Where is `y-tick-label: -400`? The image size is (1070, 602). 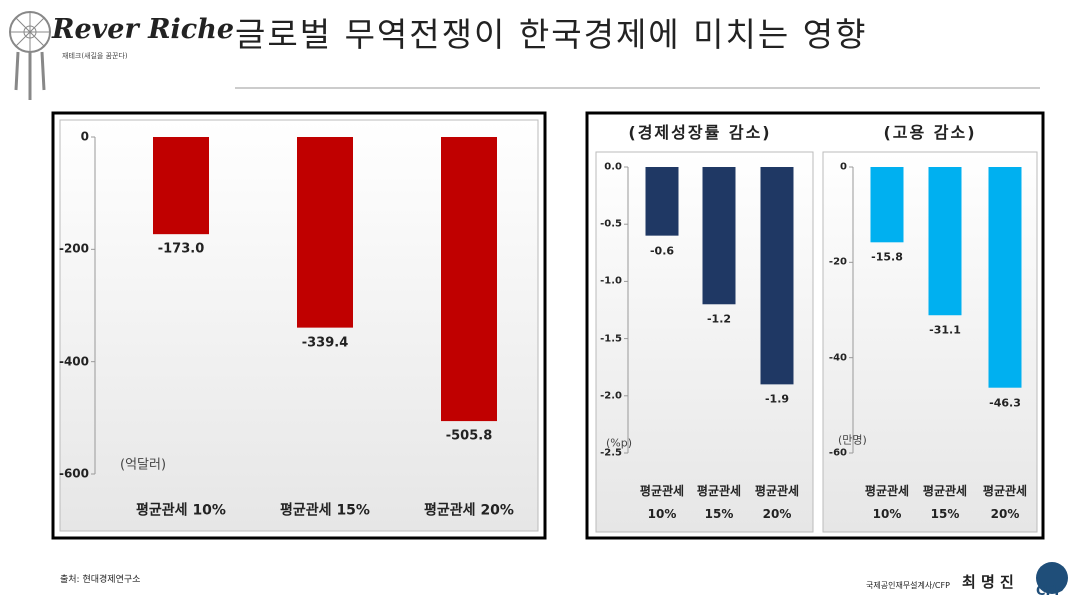 y-tick-label: -400 is located at coordinates (73, 361).